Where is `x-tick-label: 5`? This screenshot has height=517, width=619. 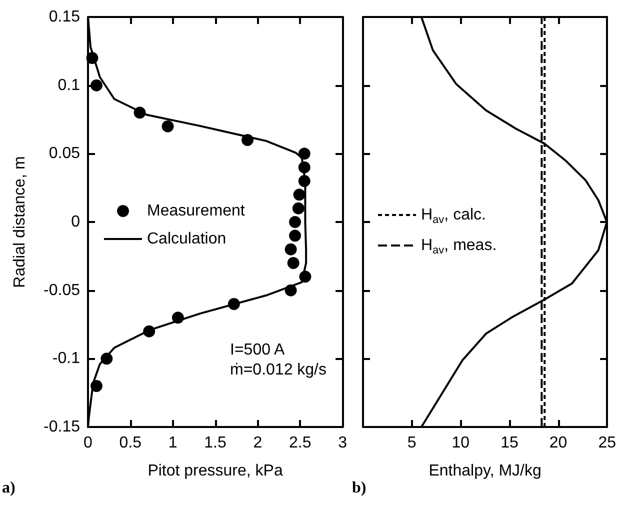 x-tick-label: 5 is located at coordinates (411, 443).